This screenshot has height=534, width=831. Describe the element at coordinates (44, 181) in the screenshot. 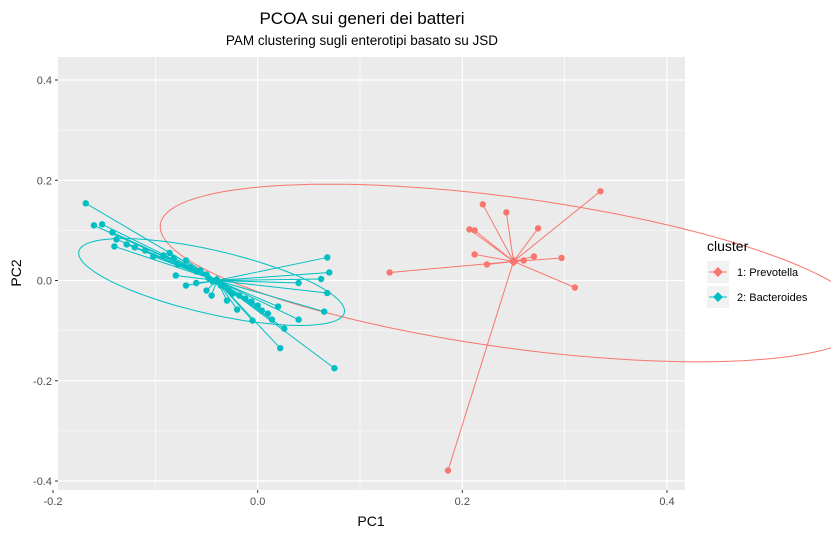

I see `y-tick-label: 0.2` at that location.